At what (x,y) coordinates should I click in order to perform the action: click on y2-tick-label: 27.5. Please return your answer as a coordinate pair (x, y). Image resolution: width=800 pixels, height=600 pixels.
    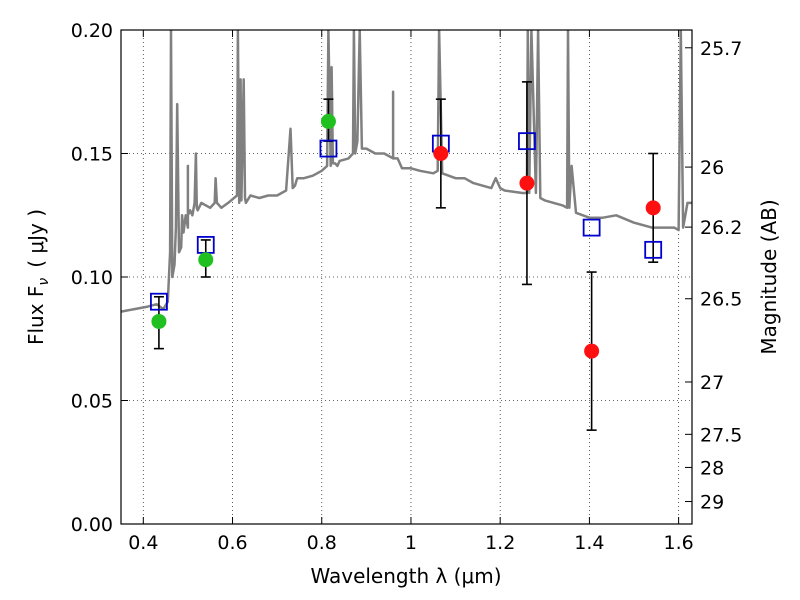
    Looking at the image, I should click on (721, 435).